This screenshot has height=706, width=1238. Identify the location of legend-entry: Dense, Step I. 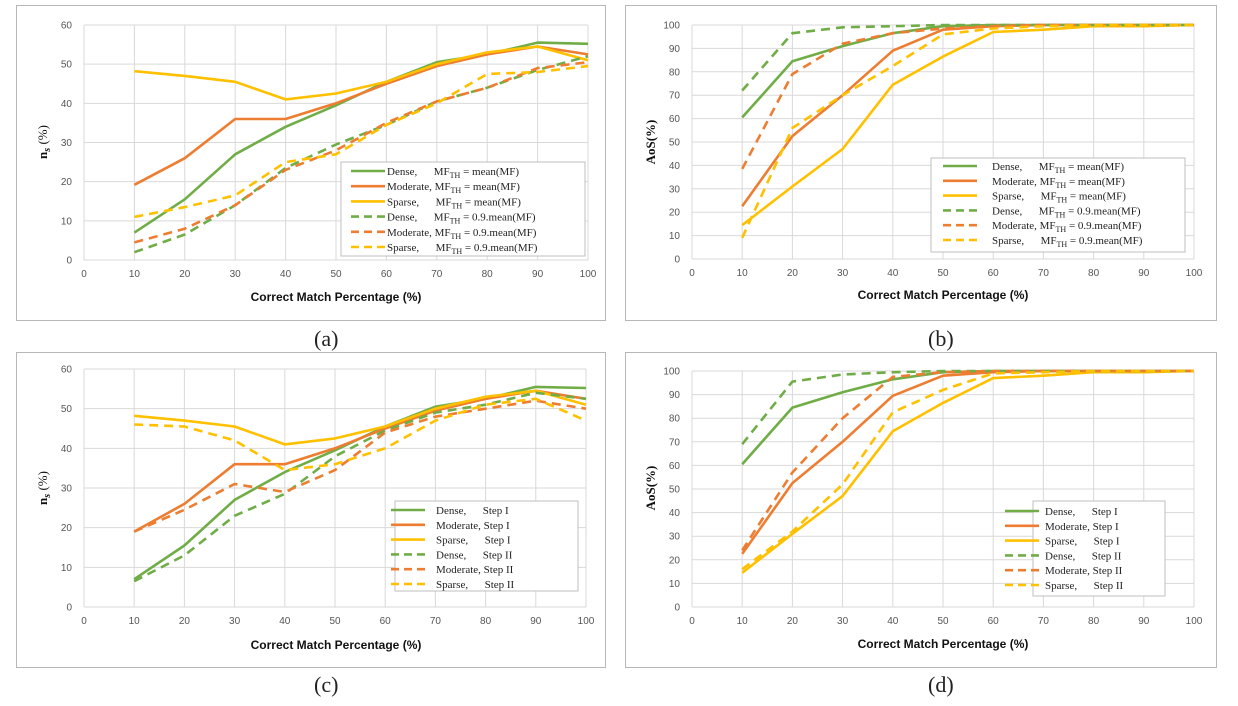
(1081, 512).